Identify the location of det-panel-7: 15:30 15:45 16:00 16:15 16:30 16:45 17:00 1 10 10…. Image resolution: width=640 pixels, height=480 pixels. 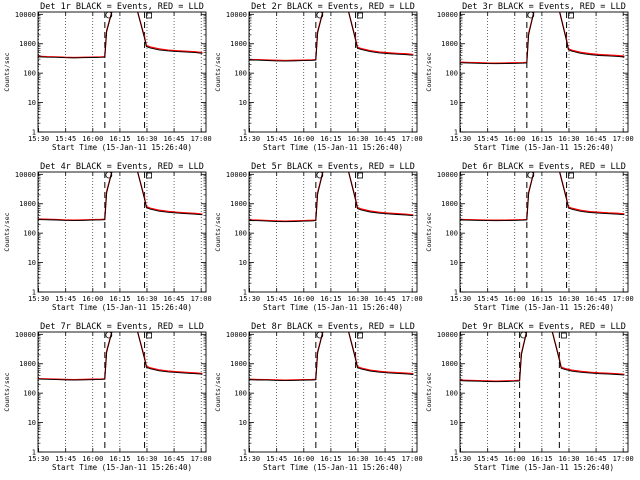
(107, 397).